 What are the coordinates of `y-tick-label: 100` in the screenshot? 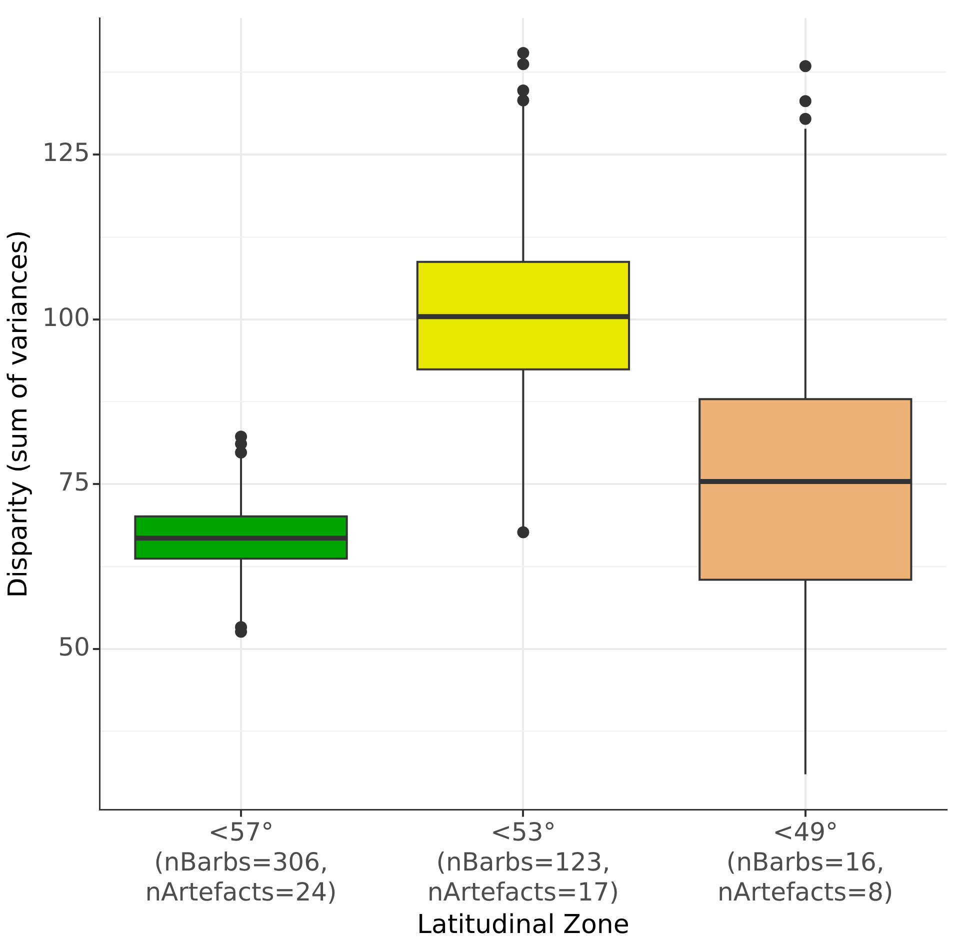 It's located at (66, 317).